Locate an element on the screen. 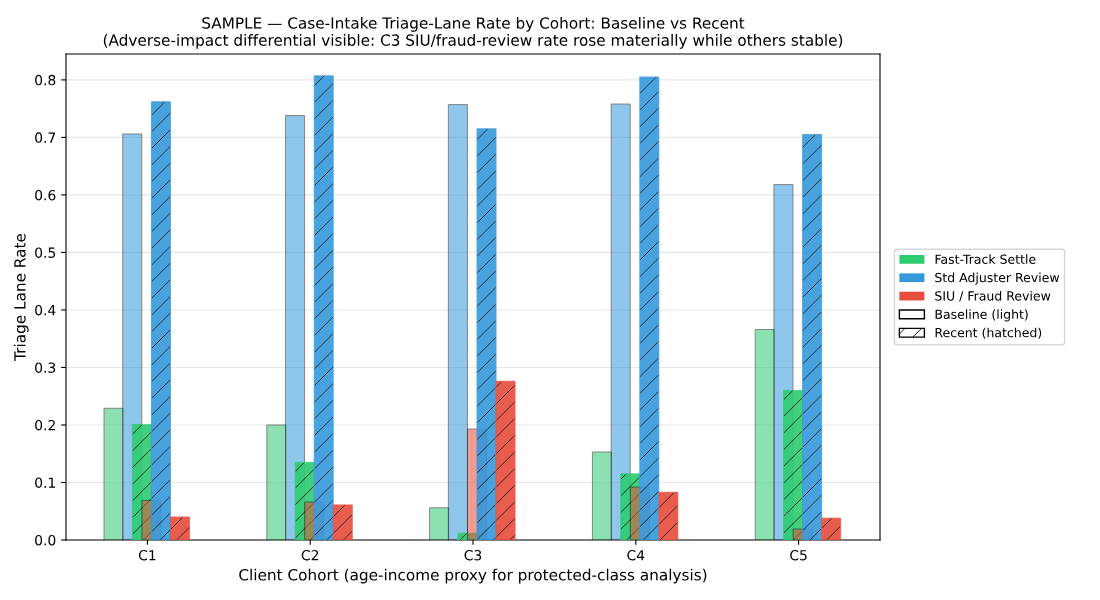 The height and width of the screenshot is (600, 1100). x-tick-label: C5 is located at coordinates (798, 555).